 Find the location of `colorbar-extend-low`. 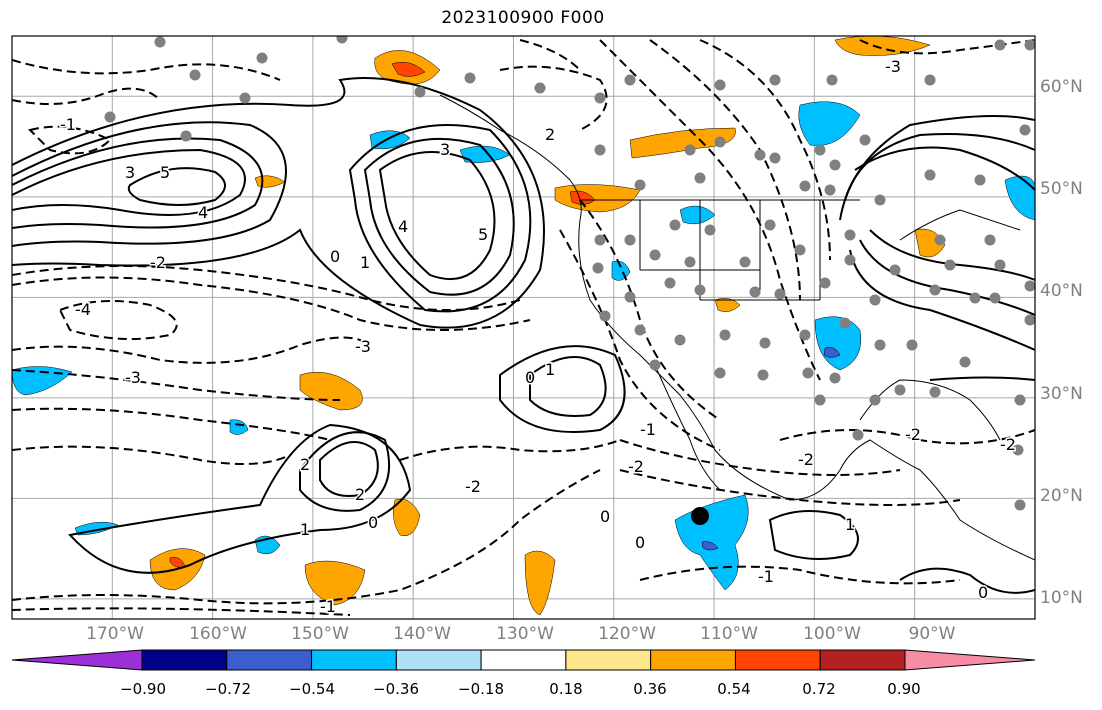

colorbar-extend-low is located at coordinates (77, 660).